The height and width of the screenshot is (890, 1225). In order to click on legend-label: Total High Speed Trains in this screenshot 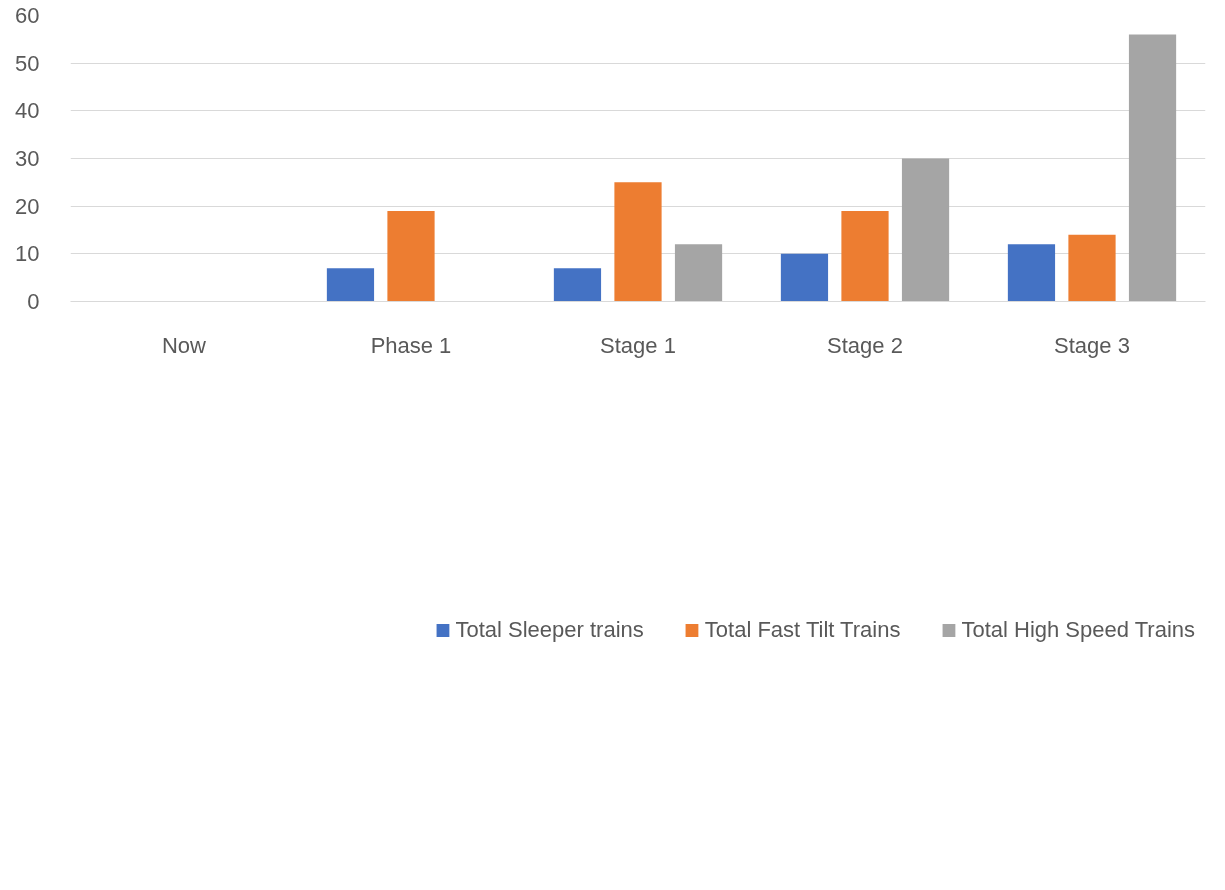, I will do `click(1078, 630)`.